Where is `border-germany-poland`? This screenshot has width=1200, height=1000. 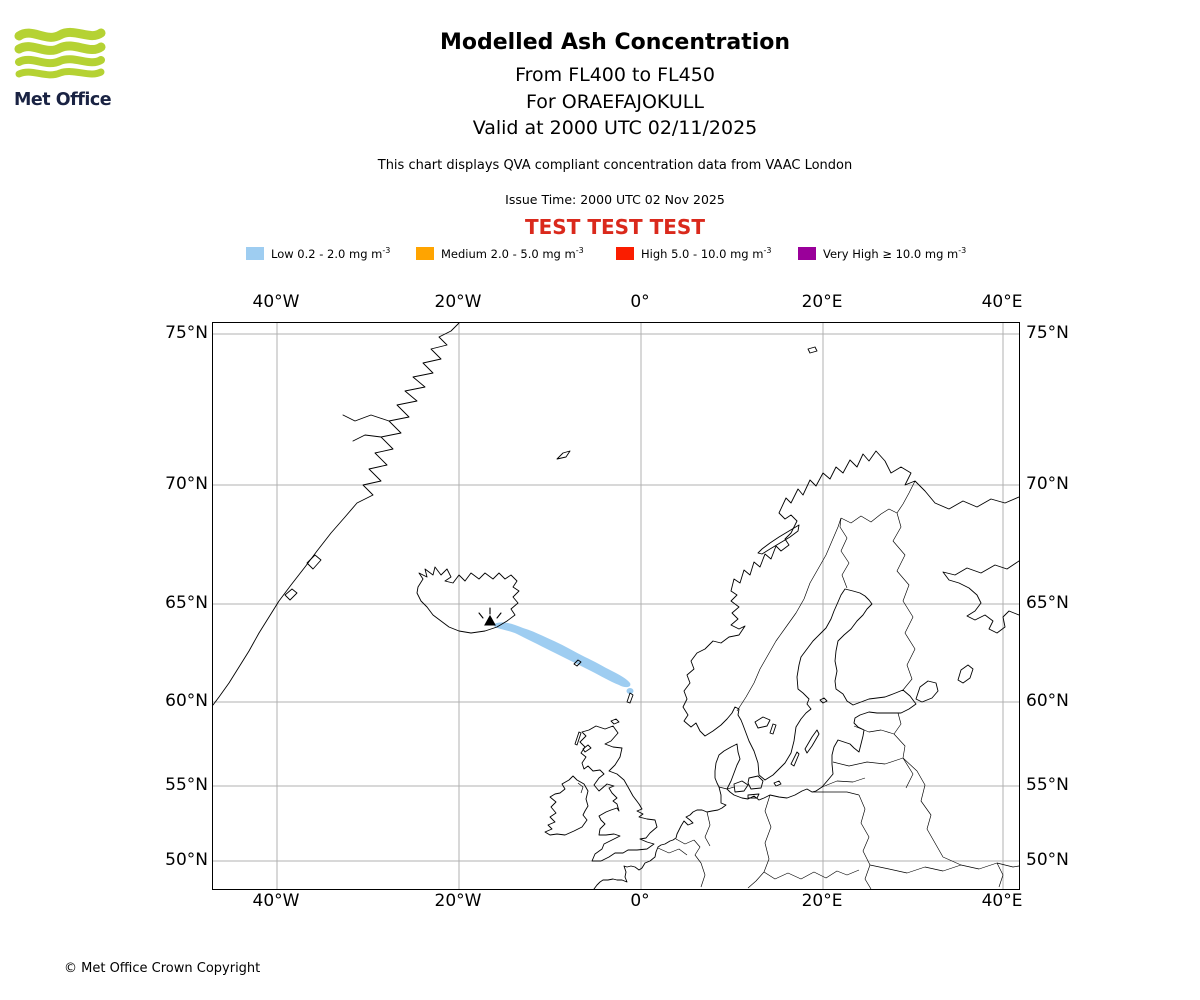 border-germany-poland is located at coordinates (767, 833).